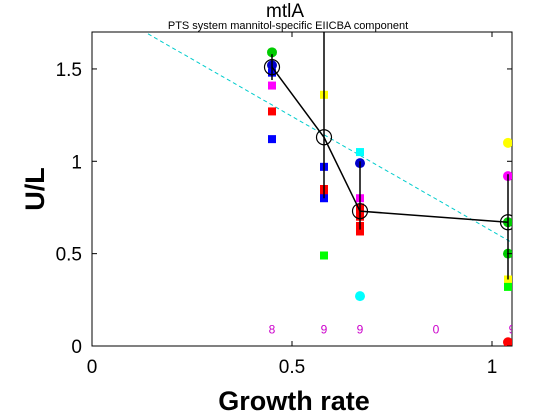 The image size is (560, 420). Describe the element at coordinates (92, 367) in the screenshot. I see `x-tick-label: 0` at that location.